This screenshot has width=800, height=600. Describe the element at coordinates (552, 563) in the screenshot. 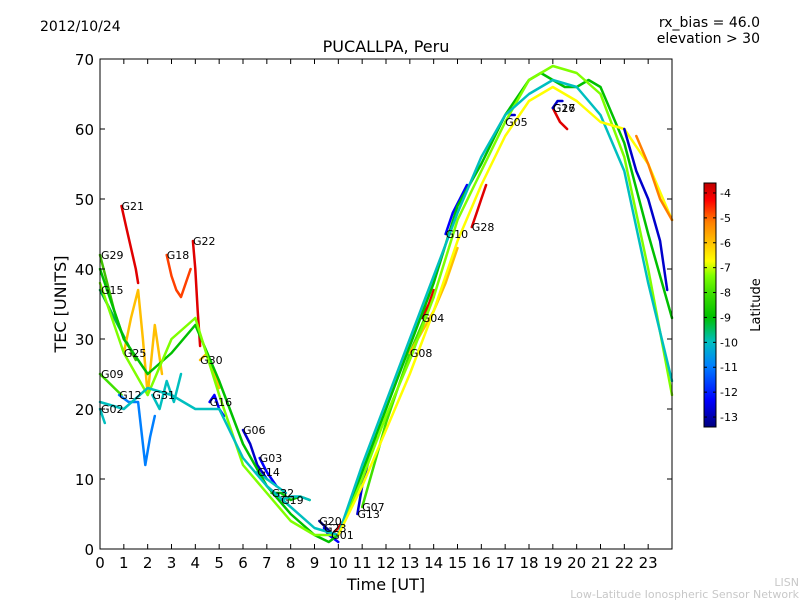

I see `x-tick-label: 19` at that location.